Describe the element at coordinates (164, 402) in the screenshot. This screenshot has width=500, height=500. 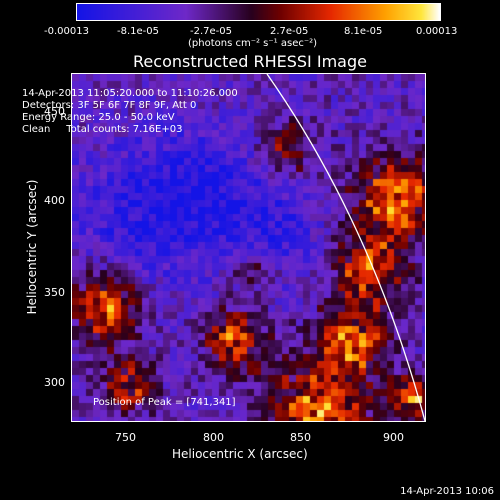
I see `peak-position-info: Position of Peak = [741,341]` at that location.